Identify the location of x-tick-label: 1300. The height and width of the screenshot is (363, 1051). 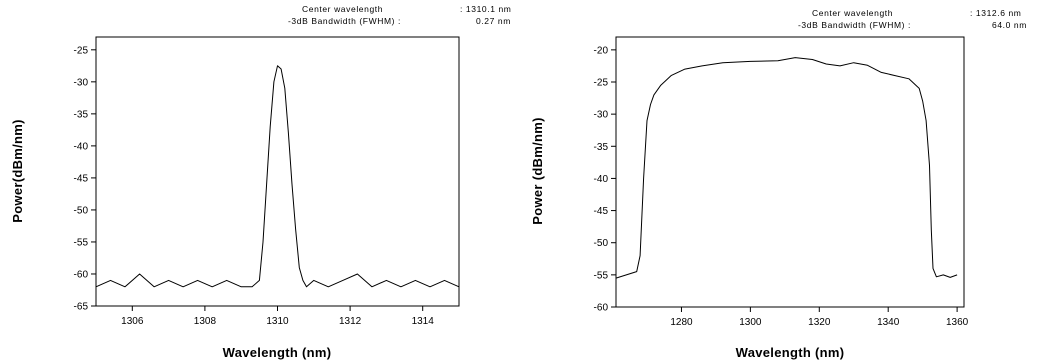
(750, 322).